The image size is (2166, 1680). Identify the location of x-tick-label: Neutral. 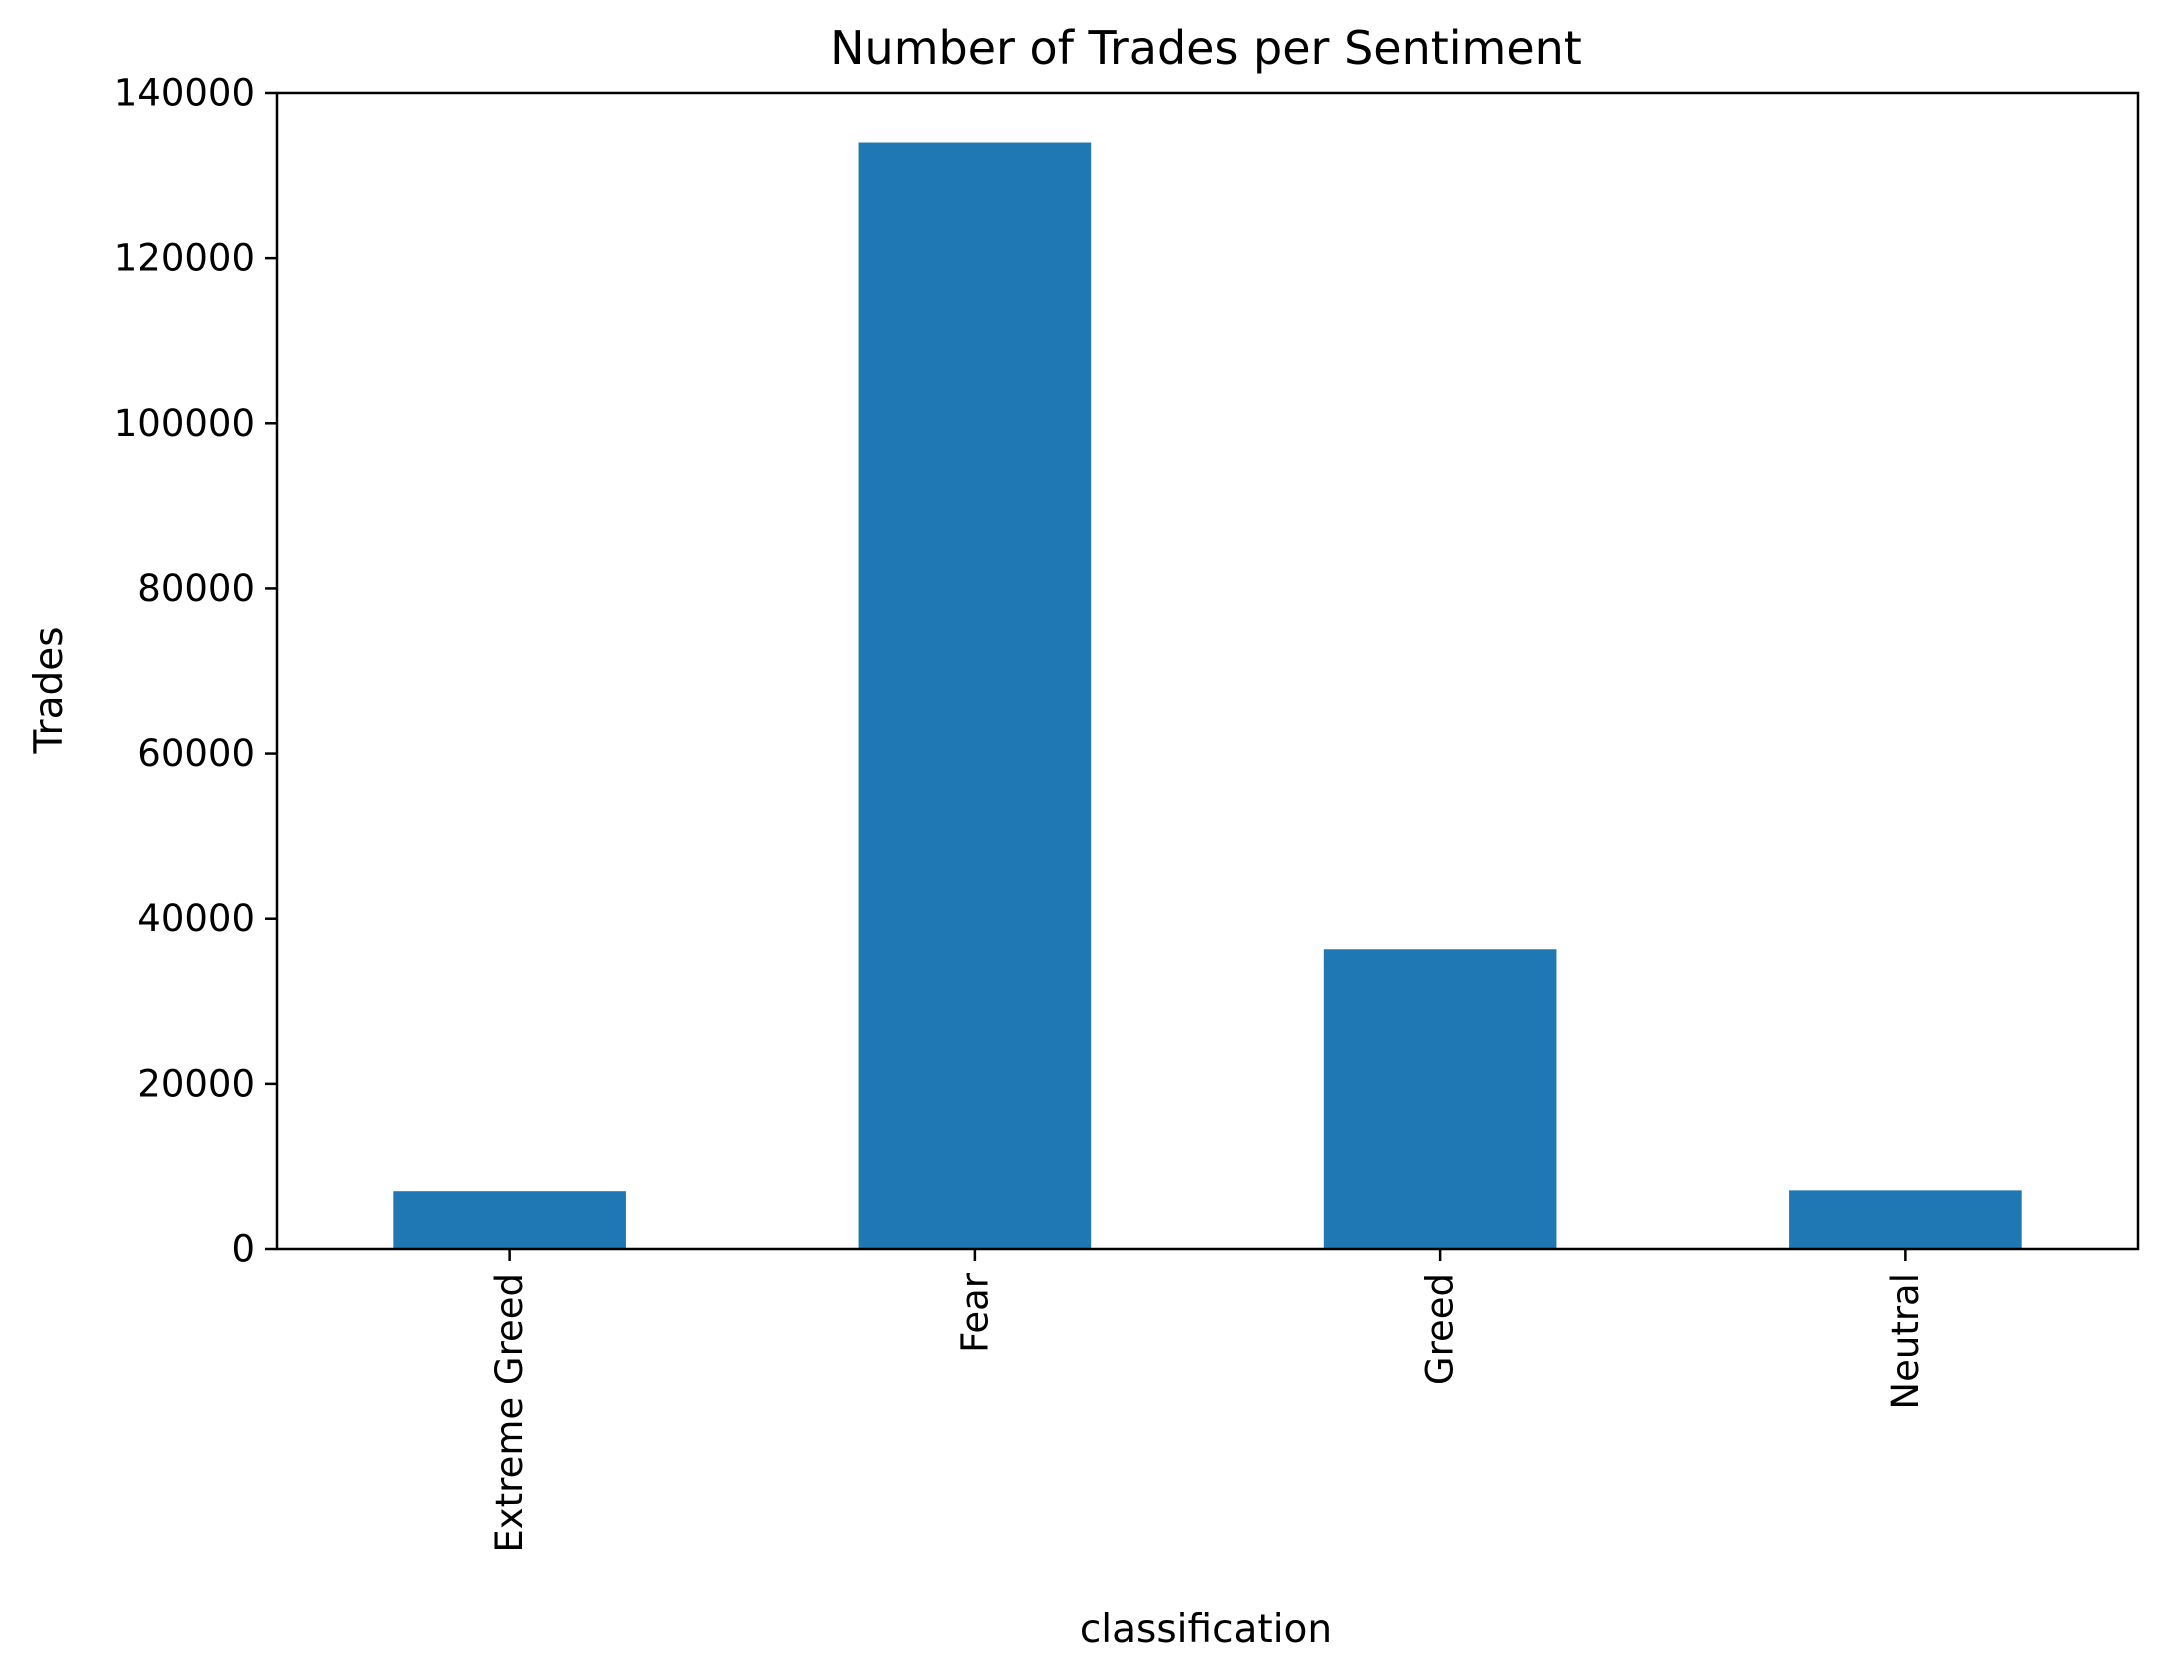
(1905, 1341).